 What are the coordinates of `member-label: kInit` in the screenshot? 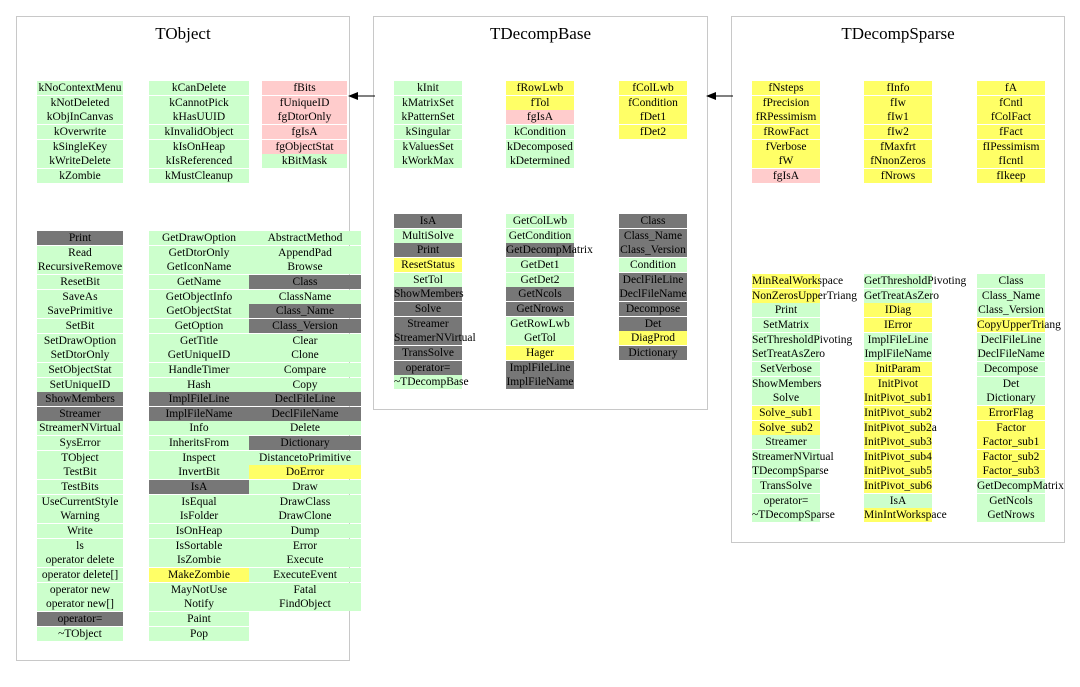 It's located at (428, 88).